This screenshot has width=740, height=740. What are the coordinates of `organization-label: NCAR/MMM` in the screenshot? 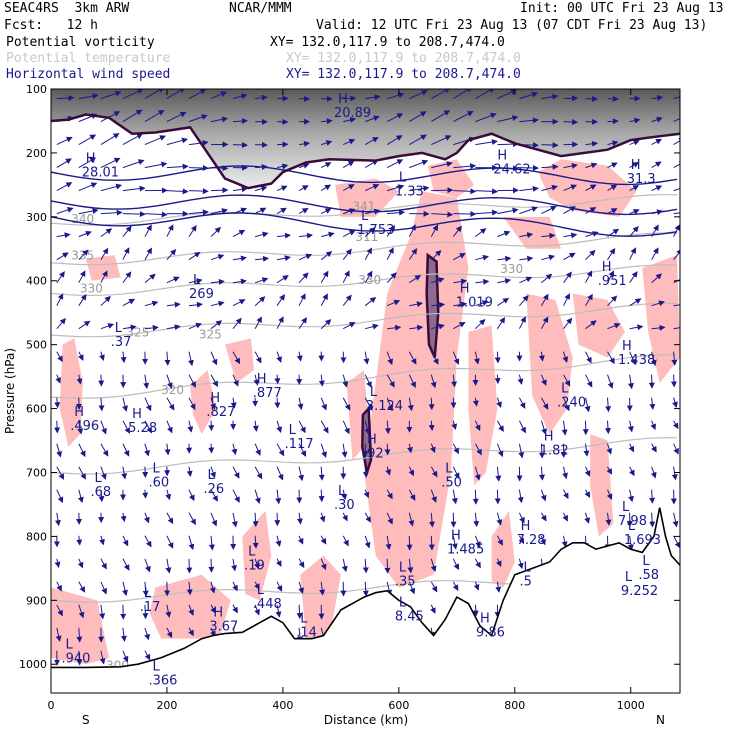 It's located at (260, 8).